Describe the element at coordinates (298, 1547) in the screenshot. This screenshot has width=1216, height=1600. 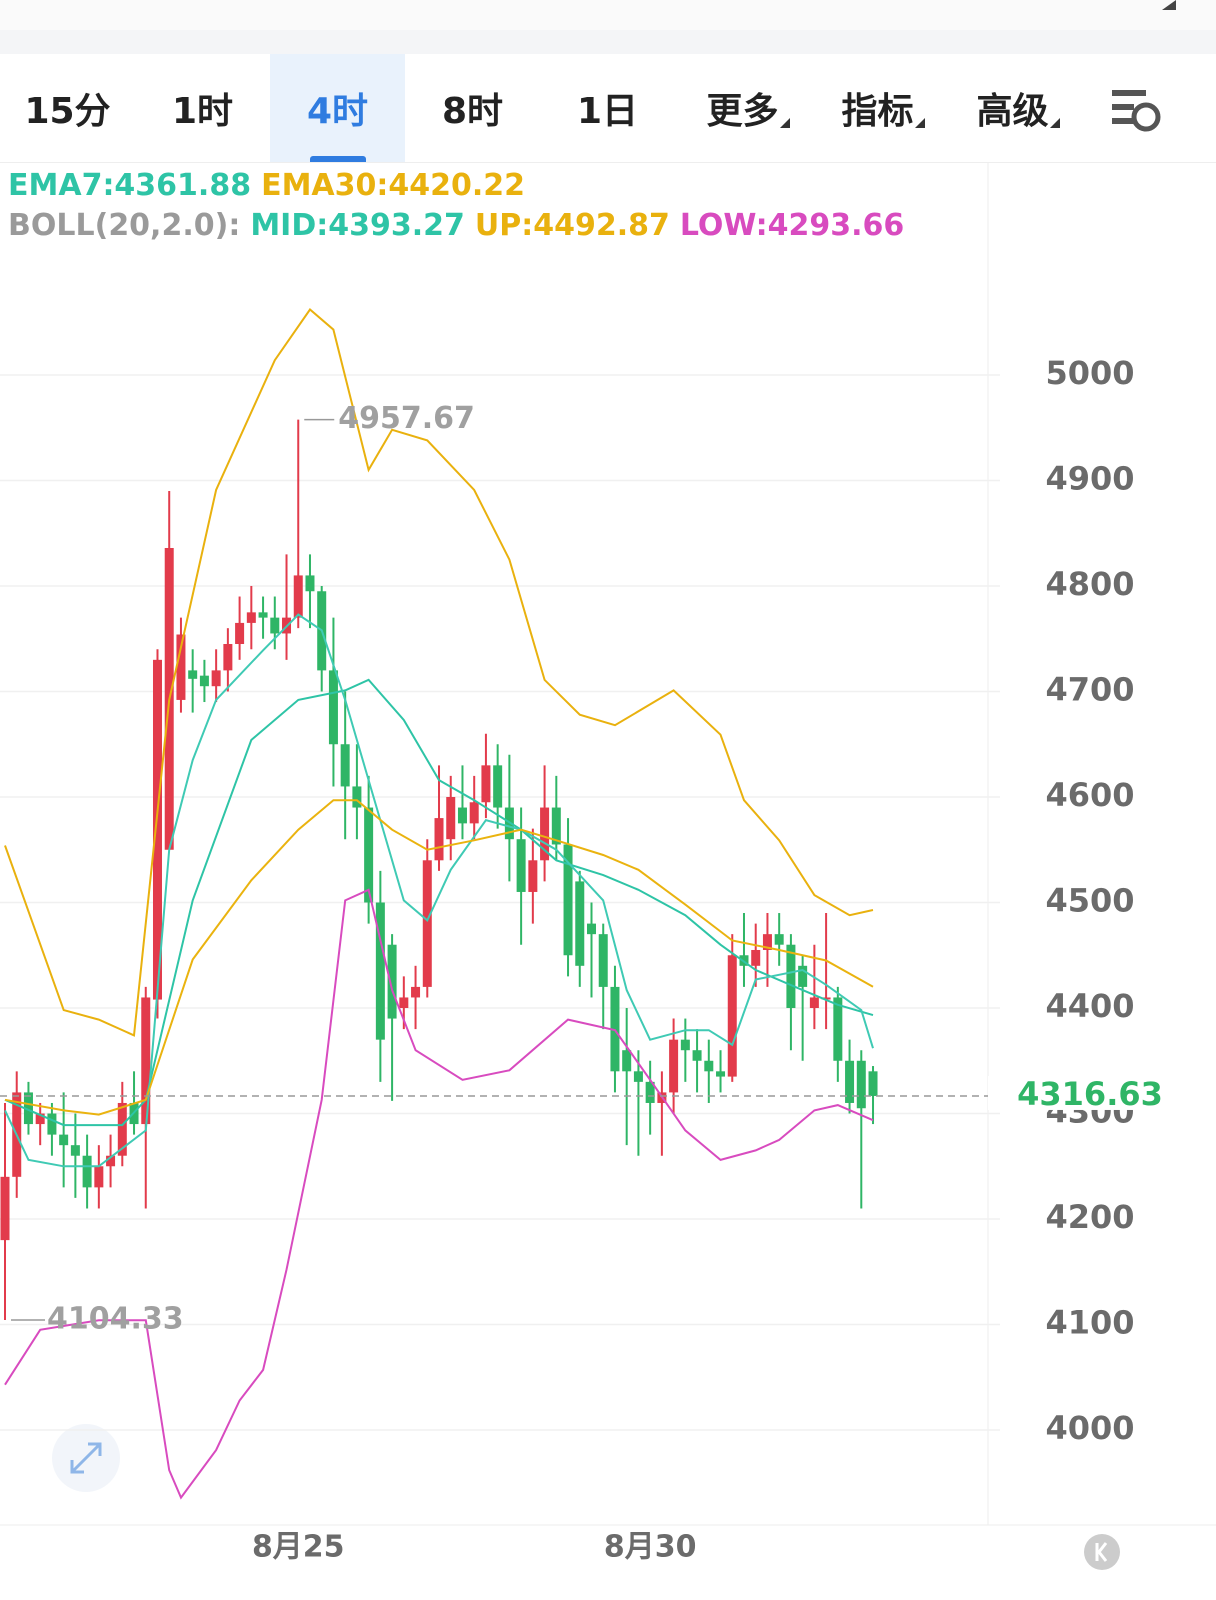
I see `x-tick-label: 8月25` at that location.